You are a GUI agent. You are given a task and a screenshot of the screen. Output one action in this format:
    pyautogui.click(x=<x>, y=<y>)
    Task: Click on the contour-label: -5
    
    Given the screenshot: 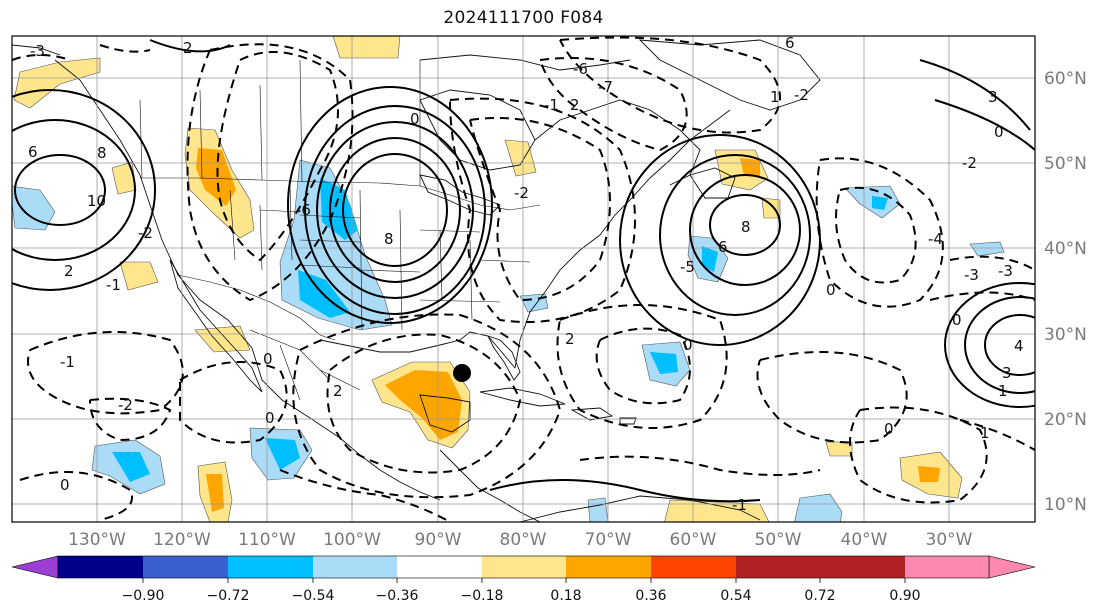 What is the action you would take?
    pyautogui.click(x=687, y=267)
    